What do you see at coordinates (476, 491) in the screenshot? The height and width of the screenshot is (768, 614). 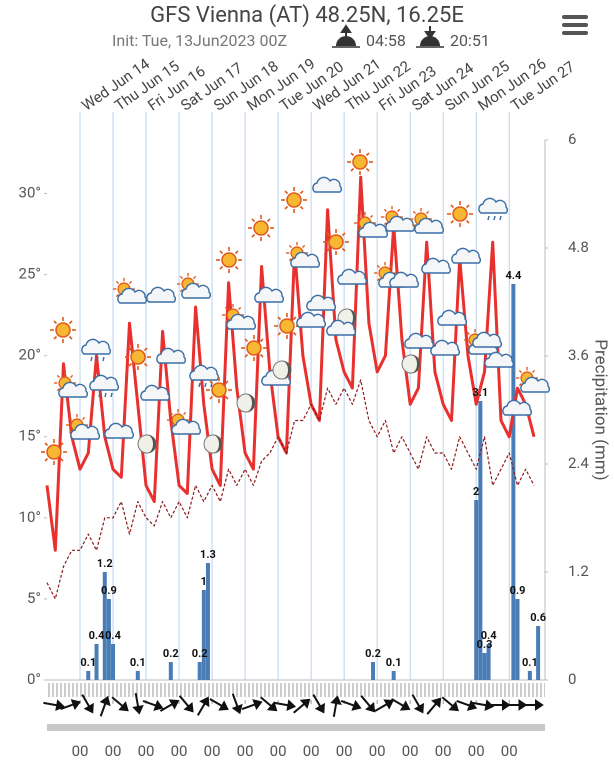 I see `precip-label: 2` at bounding box center [476, 491].